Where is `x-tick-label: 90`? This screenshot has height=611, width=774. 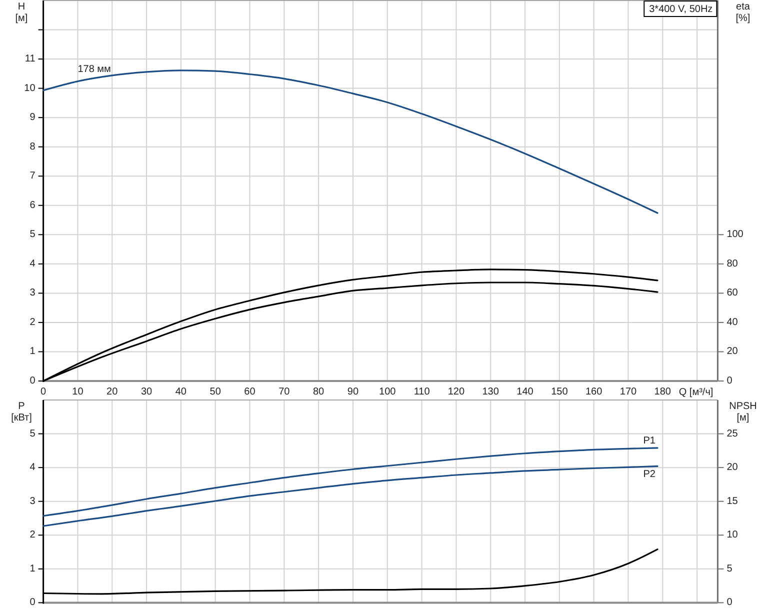 x-tick-label: 90 is located at coordinates (353, 392).